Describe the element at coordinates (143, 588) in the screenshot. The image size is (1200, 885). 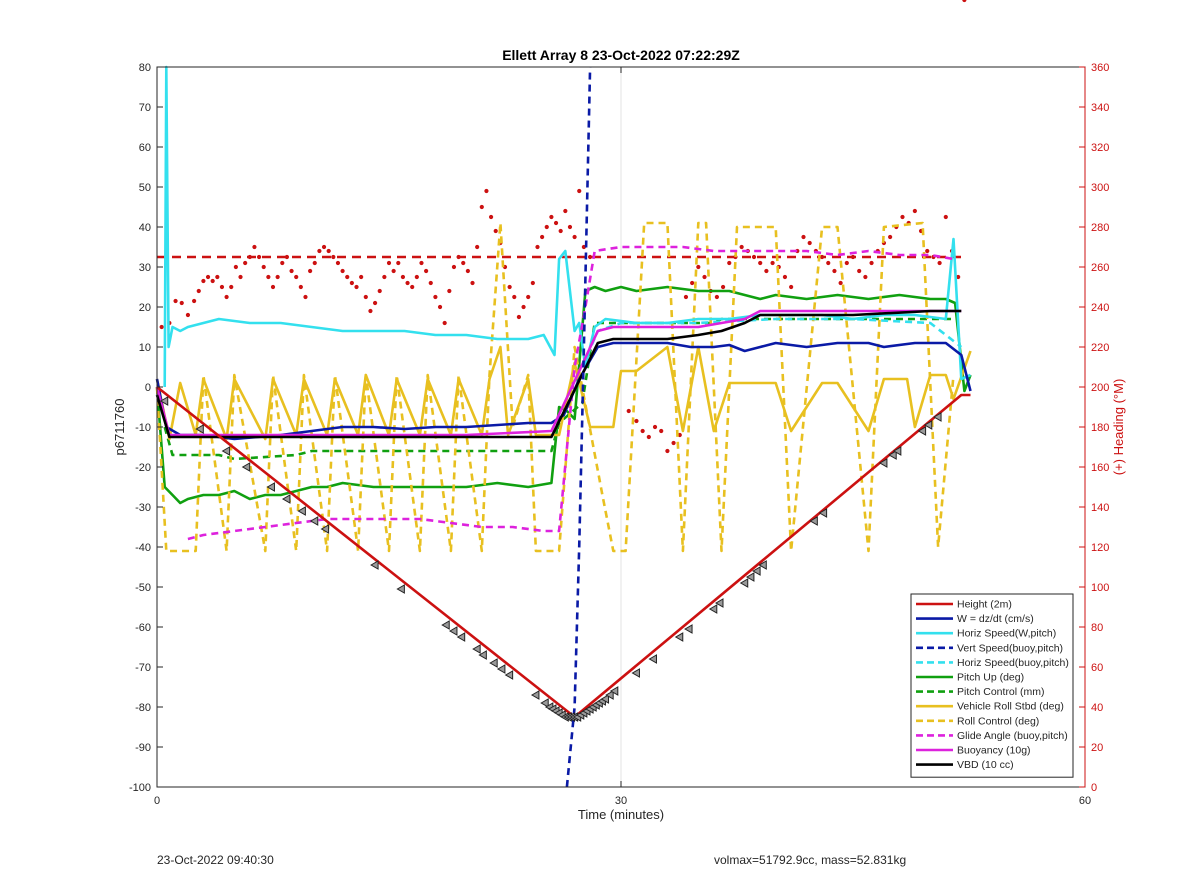
I see `y-tick-label-5: -50` at that location.